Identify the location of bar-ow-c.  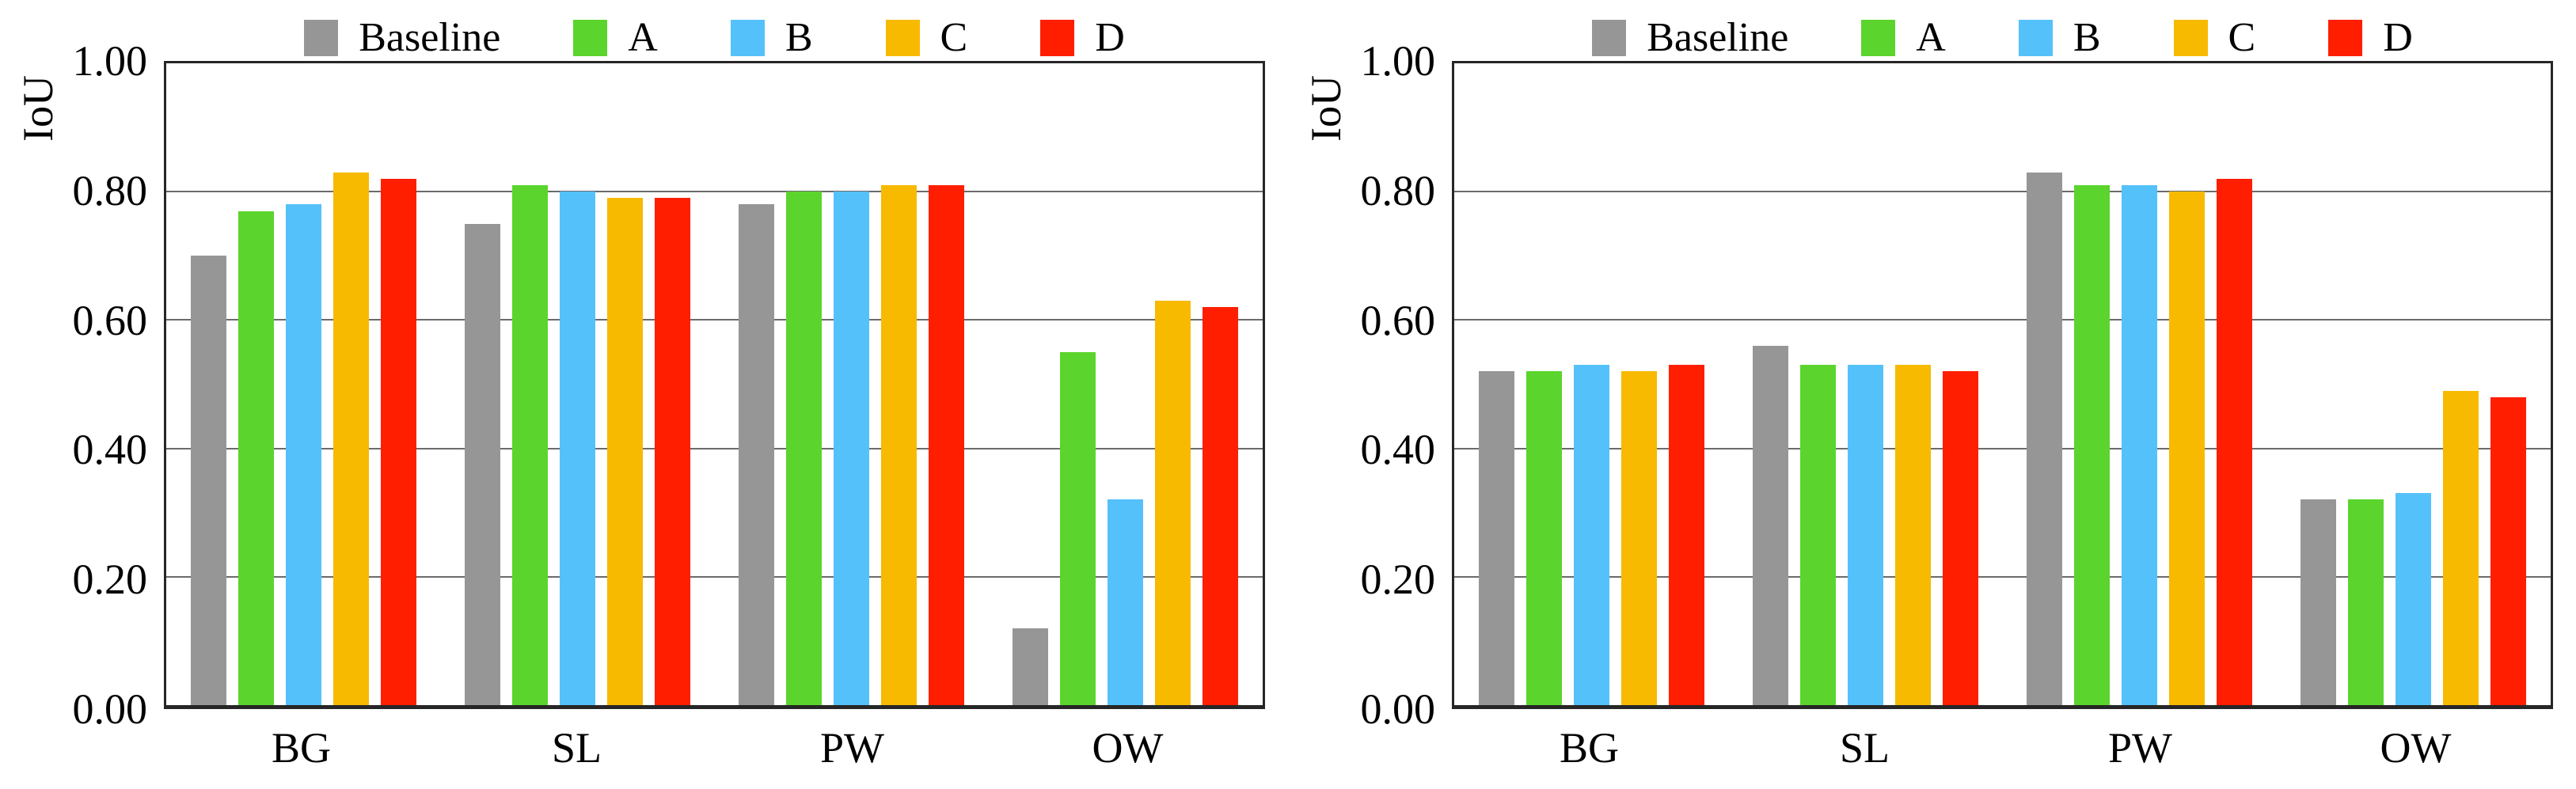
(2461, 547).